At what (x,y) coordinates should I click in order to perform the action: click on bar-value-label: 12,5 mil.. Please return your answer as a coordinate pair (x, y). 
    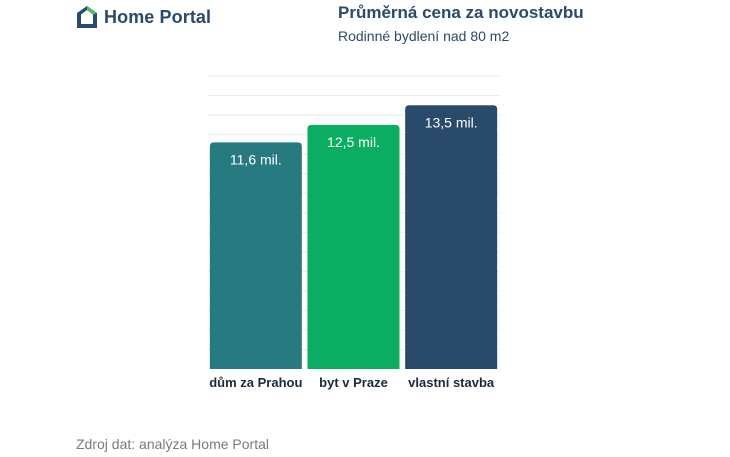
    Looking at the image, I should click on (353, 142).